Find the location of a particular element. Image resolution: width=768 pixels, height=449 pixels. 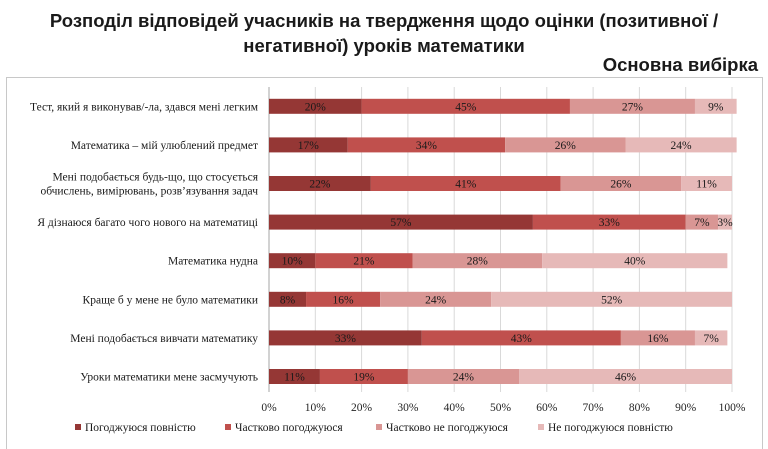

legend-label: Не погоджуюся повністю is located at coordinates (610, 428).